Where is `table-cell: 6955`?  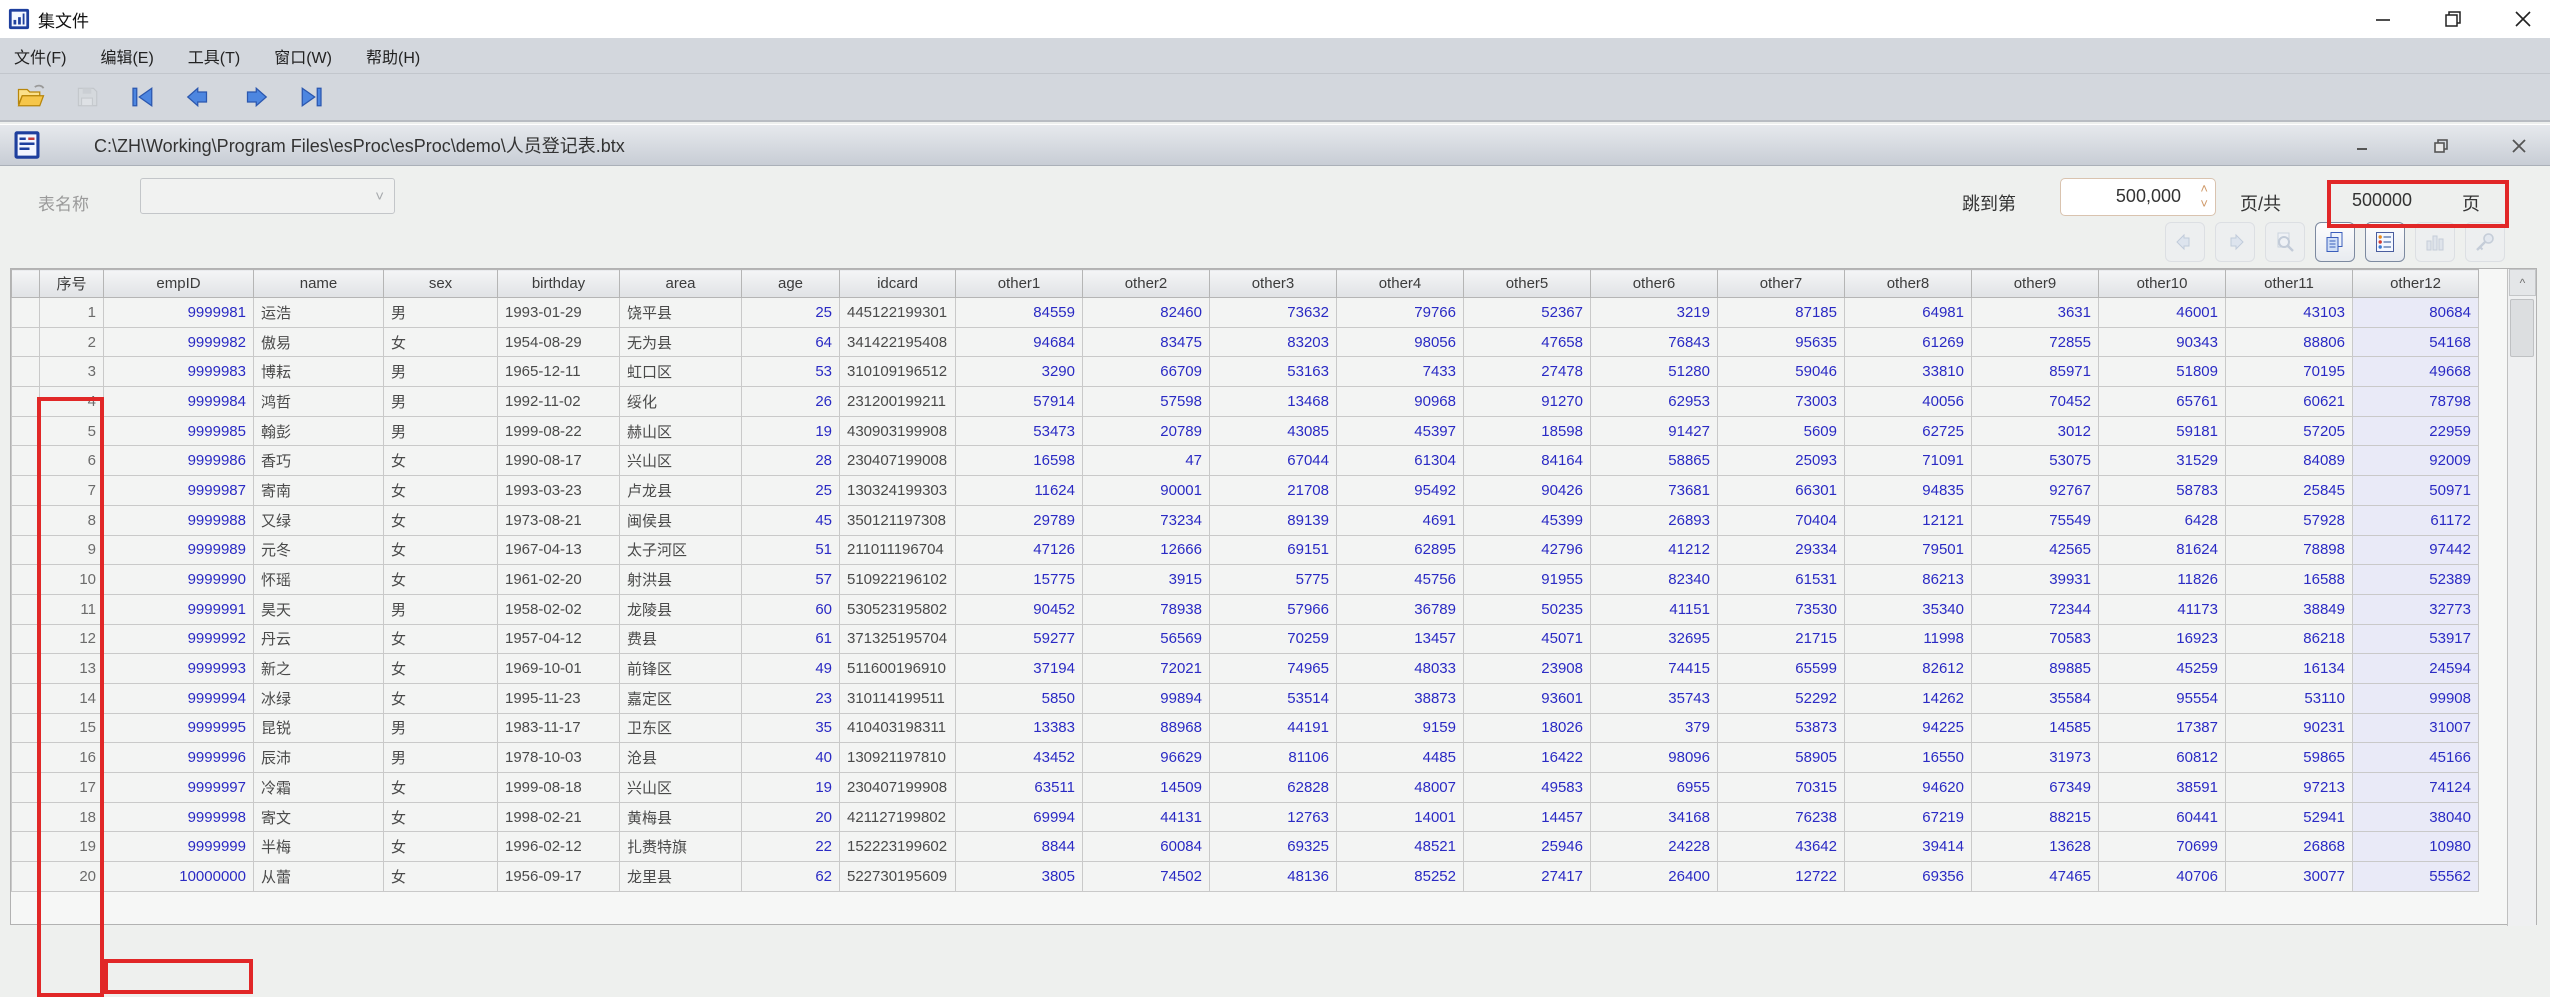 table-cell: 6955 is located at coordinates (1654, 787).